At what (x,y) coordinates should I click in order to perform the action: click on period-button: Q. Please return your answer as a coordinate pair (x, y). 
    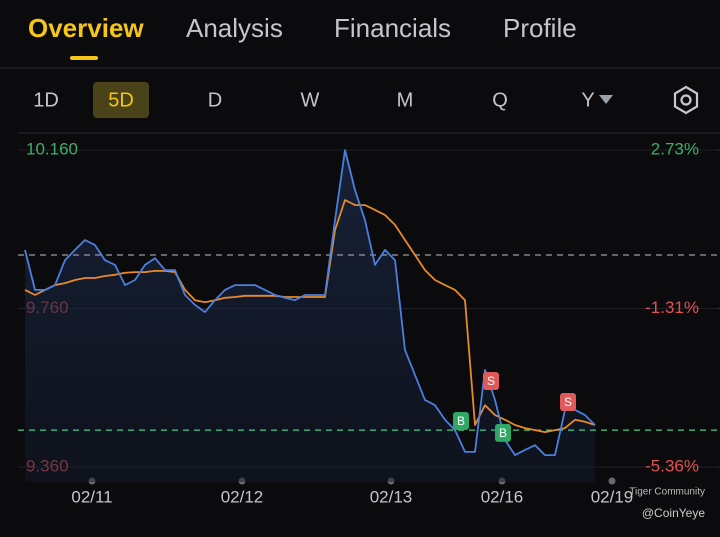
    Looking at the image, I should click on (500, 100).